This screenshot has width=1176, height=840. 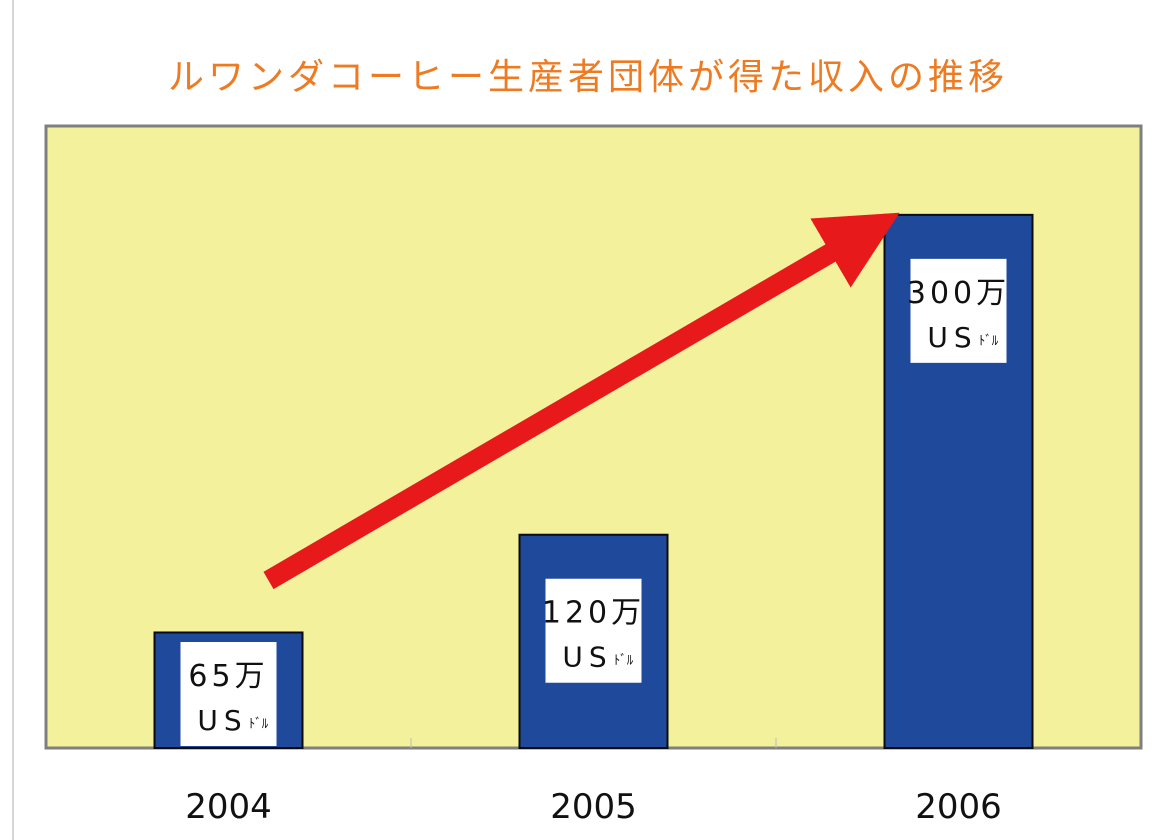 What do you see at coordinates (587, 77) in the screenshot?
I see `chart-title: ルワンダコーヒー生産者団体が得た収入の推移` at bounding box center [587, 77].